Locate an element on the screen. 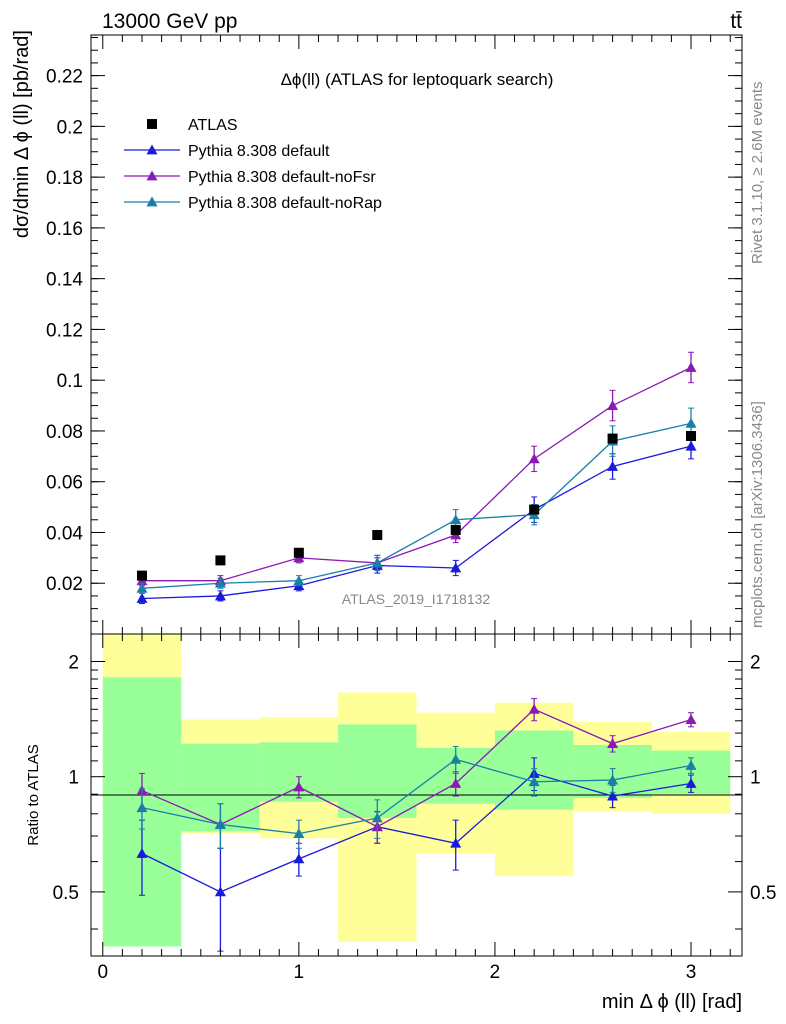 This screenshot has height=1024, width=786. plot-title: Δϕ(ll) (ATLAS for leptoquark search) is located at coordinates (417, 79).